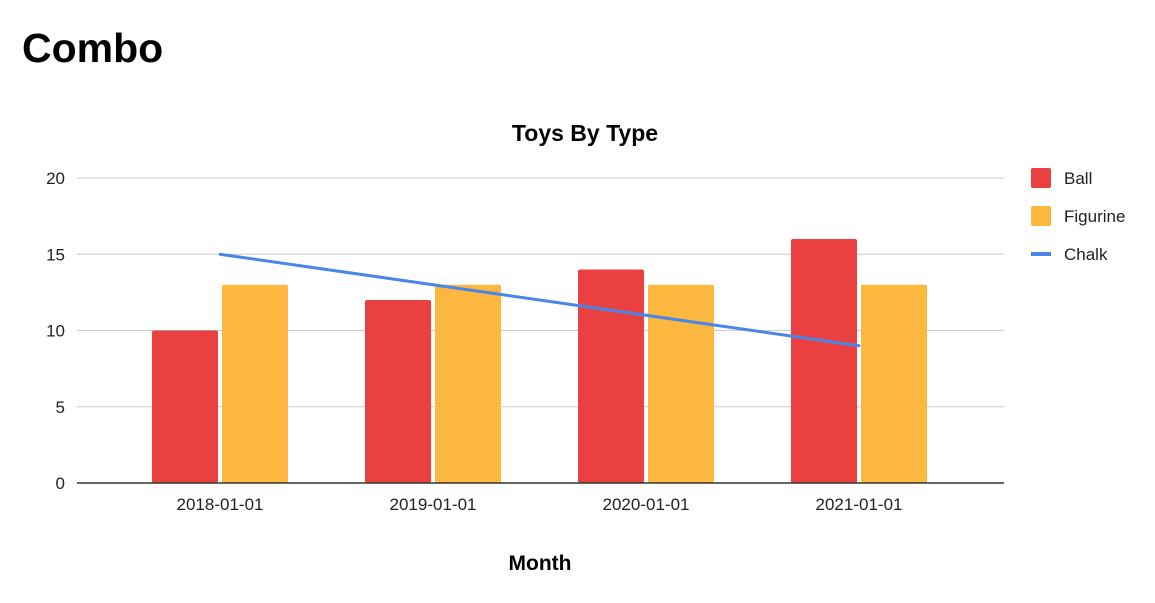 This screenshot has height=603, width=1155. I want to click on line-series, so click(539, 300).